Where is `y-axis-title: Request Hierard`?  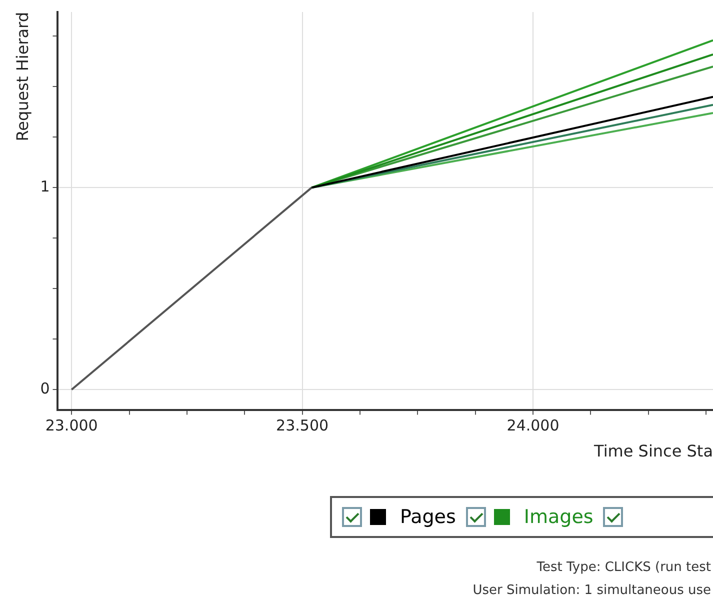 y-axis-title: Request Hierard is located at coordinates (22, 77).